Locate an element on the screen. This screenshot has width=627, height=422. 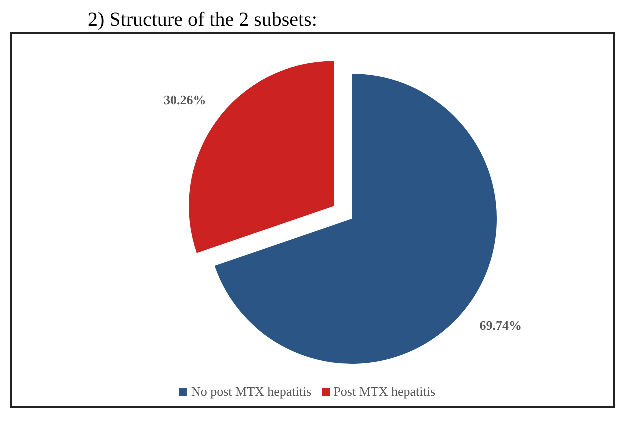
legend-label: No post MTX hepatitis is located at coordinates (251, 391).